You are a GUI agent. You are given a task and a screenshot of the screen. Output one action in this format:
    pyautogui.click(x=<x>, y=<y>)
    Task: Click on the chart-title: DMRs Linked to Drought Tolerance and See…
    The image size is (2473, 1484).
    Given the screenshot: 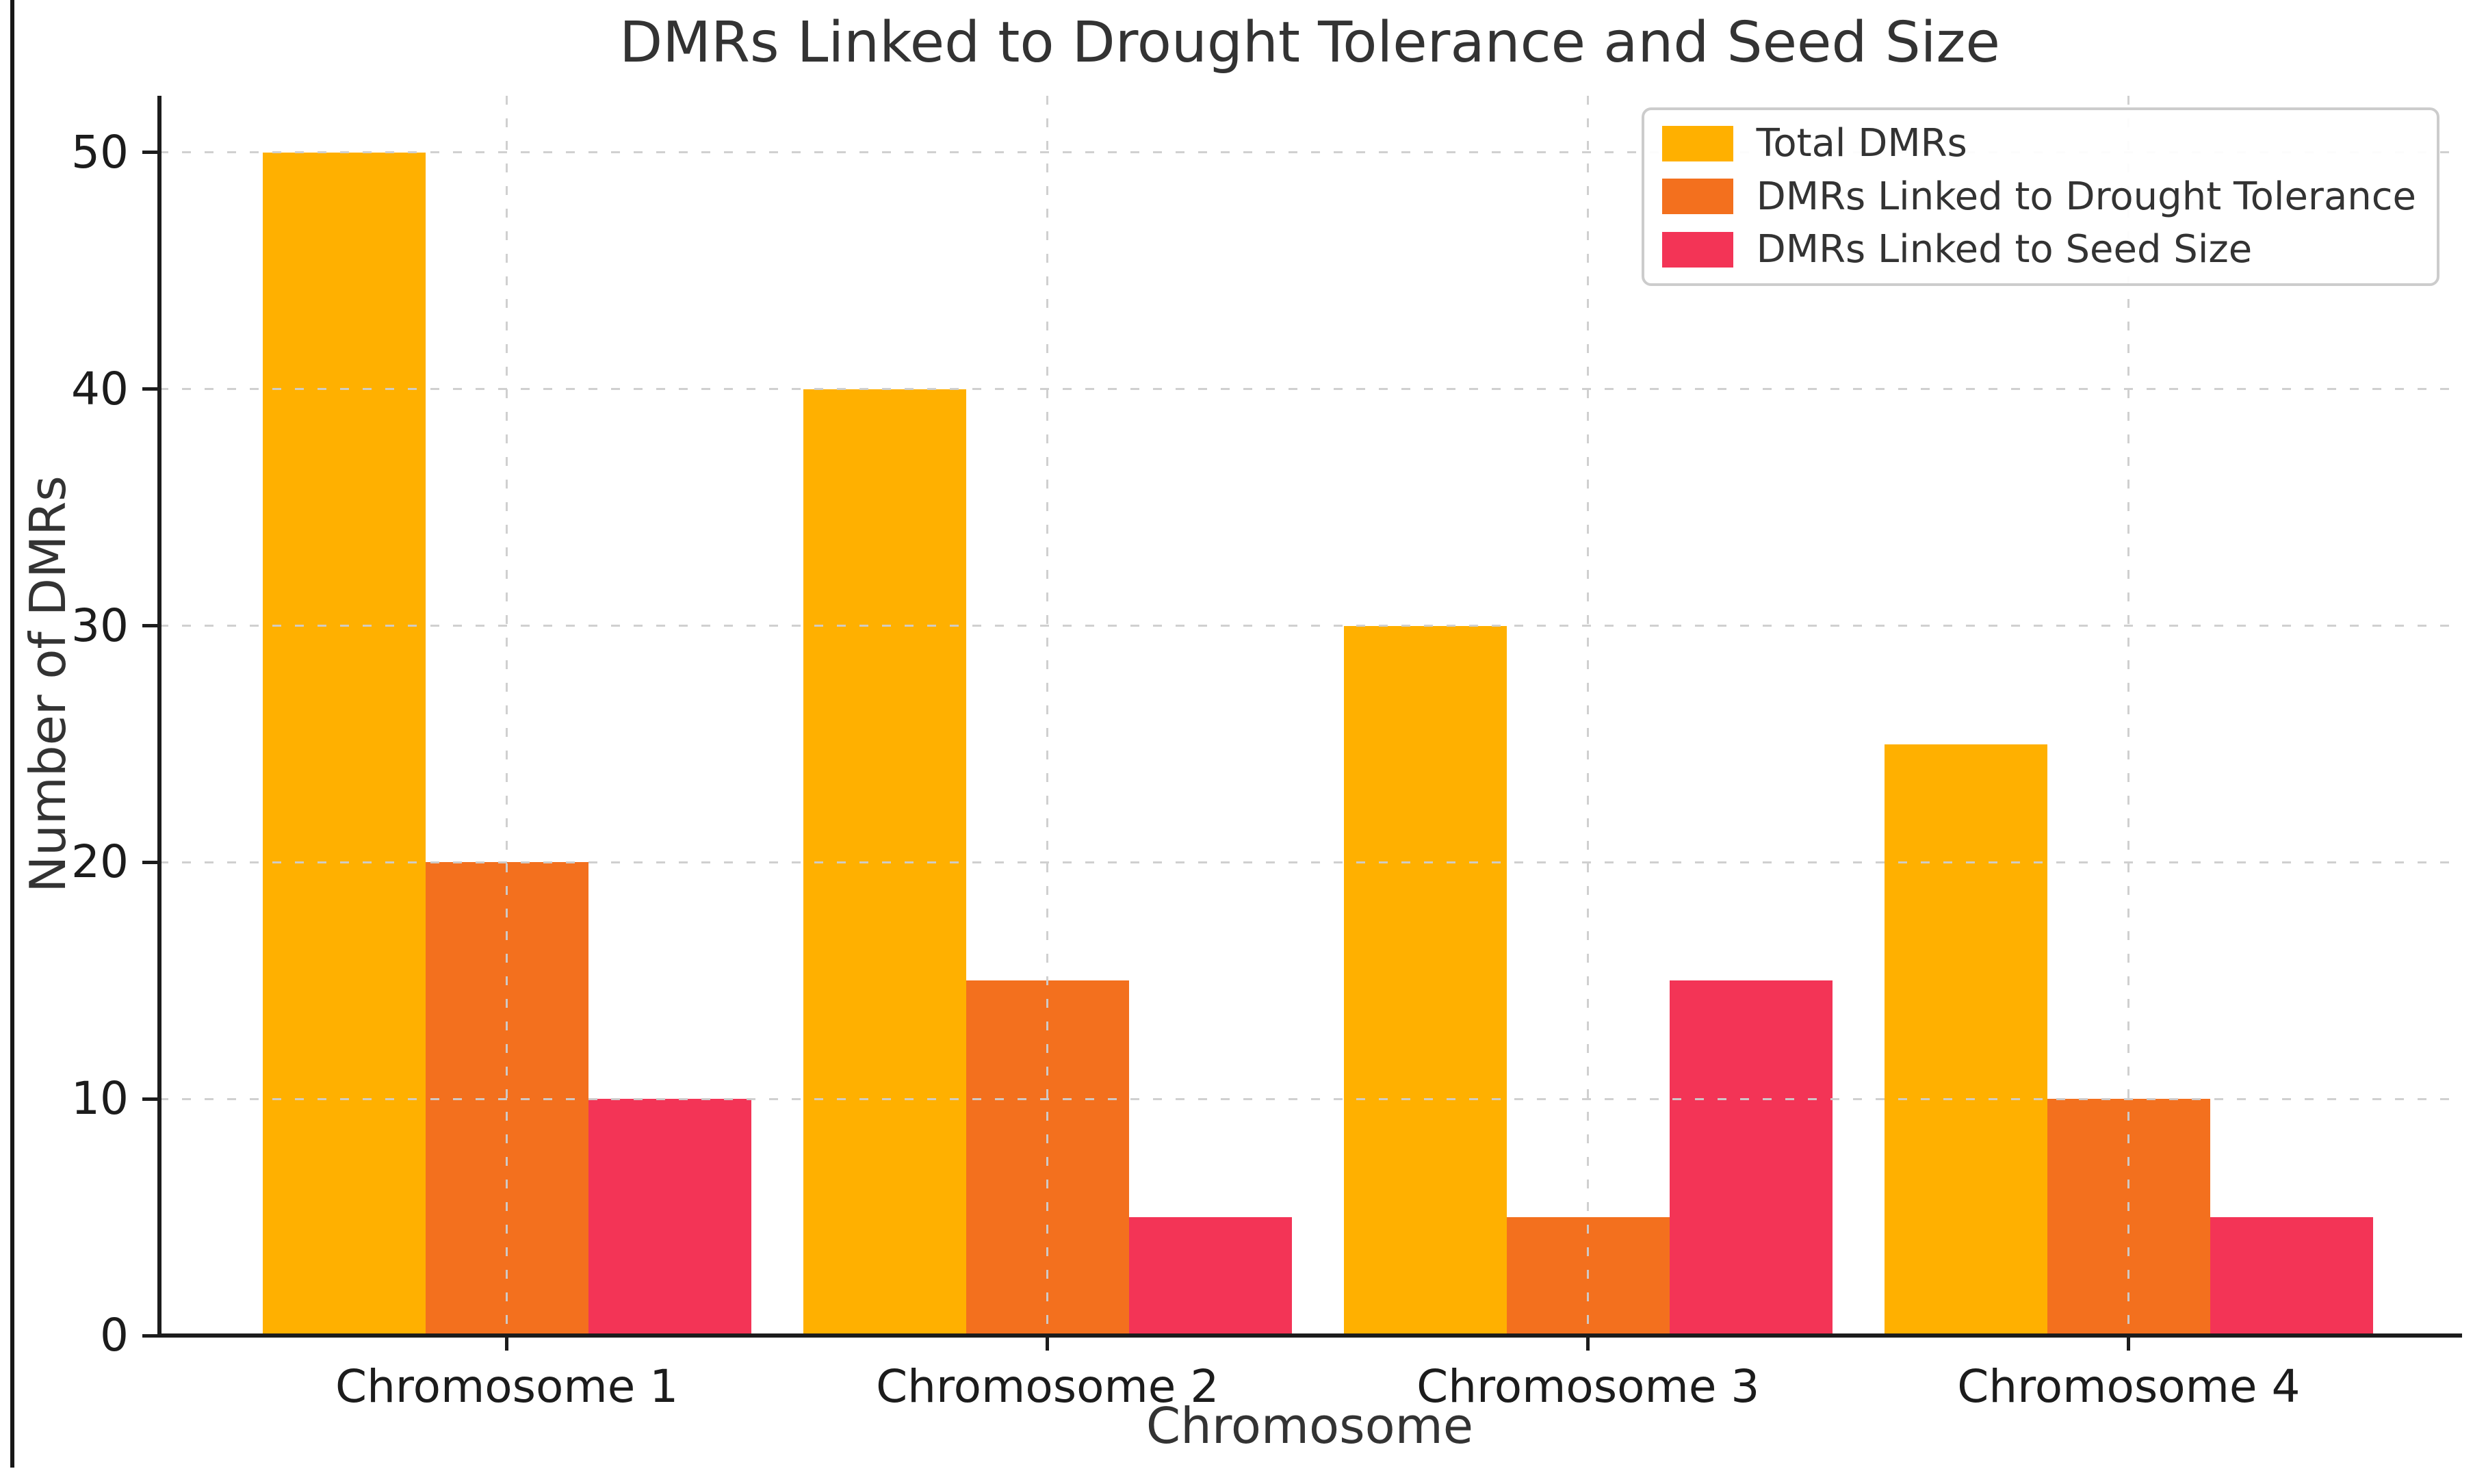 What is the action you would take?
    pyautogui.click(x=1309, y=42)
    